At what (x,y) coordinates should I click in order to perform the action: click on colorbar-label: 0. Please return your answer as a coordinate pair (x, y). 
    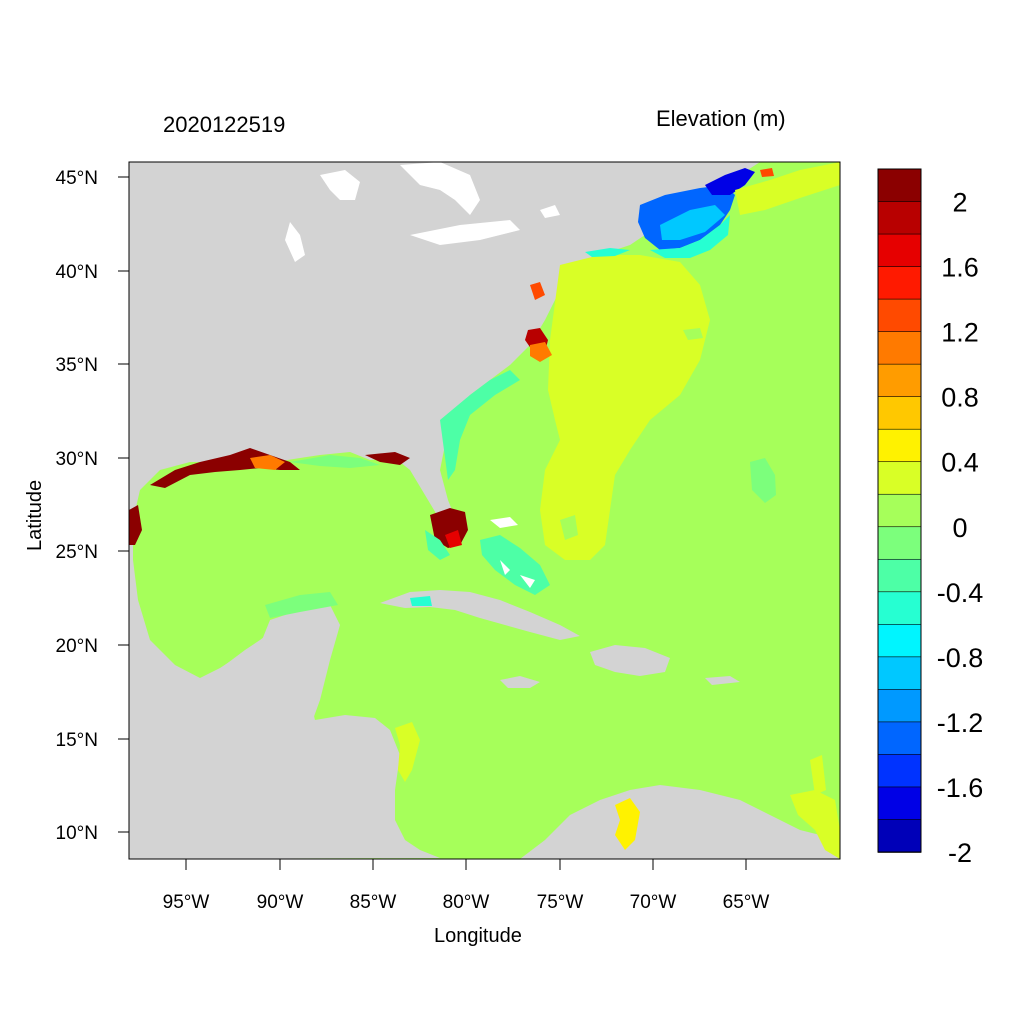
    Looking at the image, I should click on (959, 528).